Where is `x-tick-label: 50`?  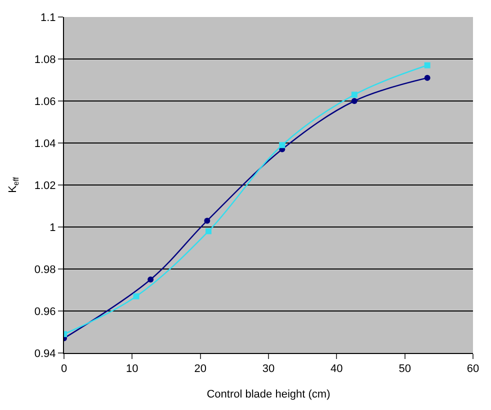 x-tick-label: 50 is located at coordinates (404, 369).